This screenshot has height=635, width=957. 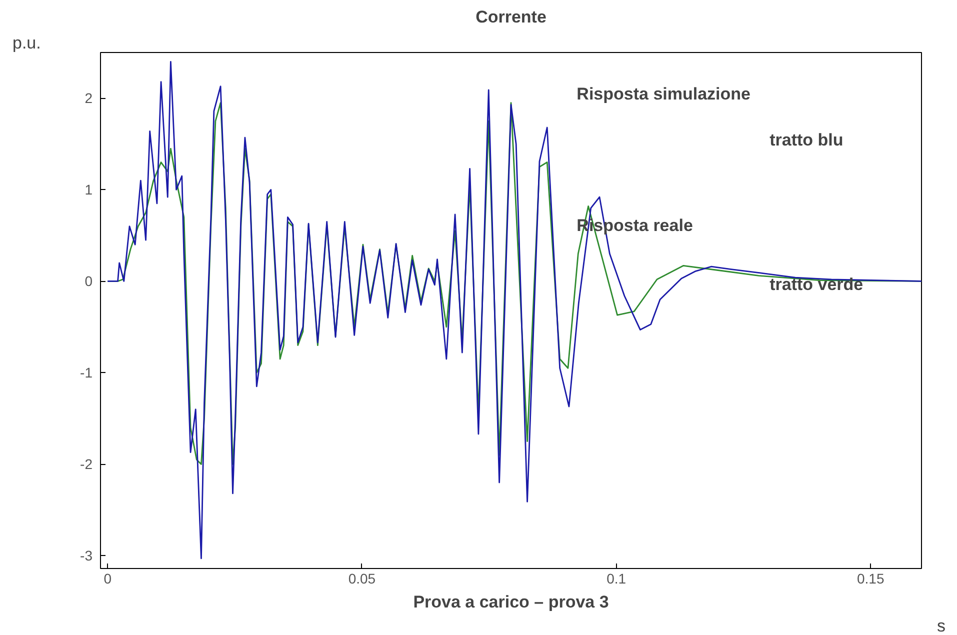 What do you see at coordinates (362, 578) in the screenshot?
I see `x-tick-label: 0.05` at bounding box center [362, 578].